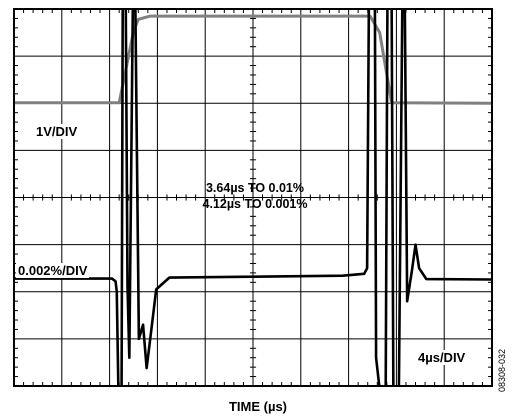 This screenshot has width=516, height=418. What do you see at coordinates (442, 357) in the screenshot?
I see `time-per-div-label: 4µs/DIV` at bounding box center [442, 357].